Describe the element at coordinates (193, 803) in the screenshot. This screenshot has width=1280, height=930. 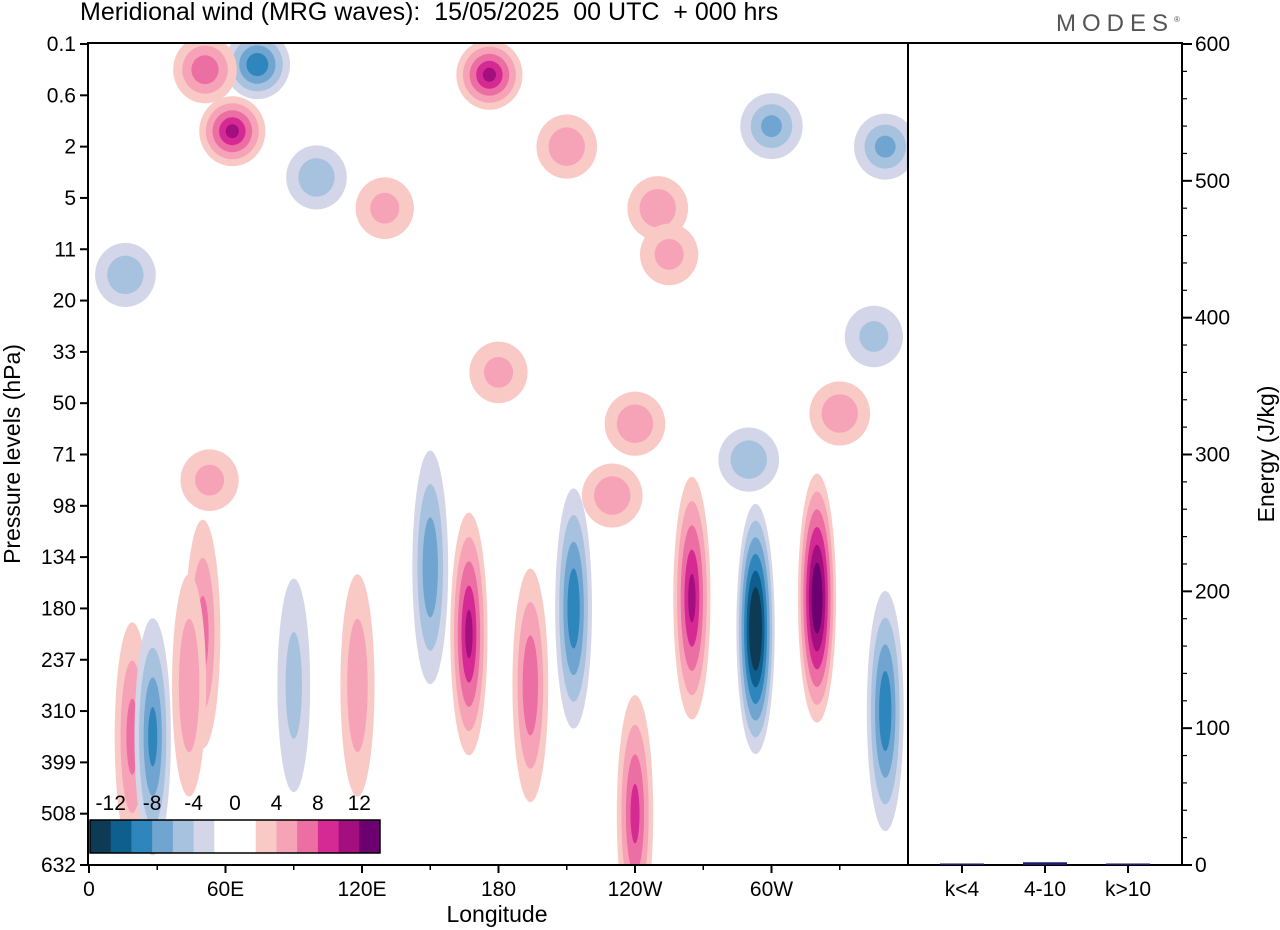
I see `colorbar-label: -4` at that location.